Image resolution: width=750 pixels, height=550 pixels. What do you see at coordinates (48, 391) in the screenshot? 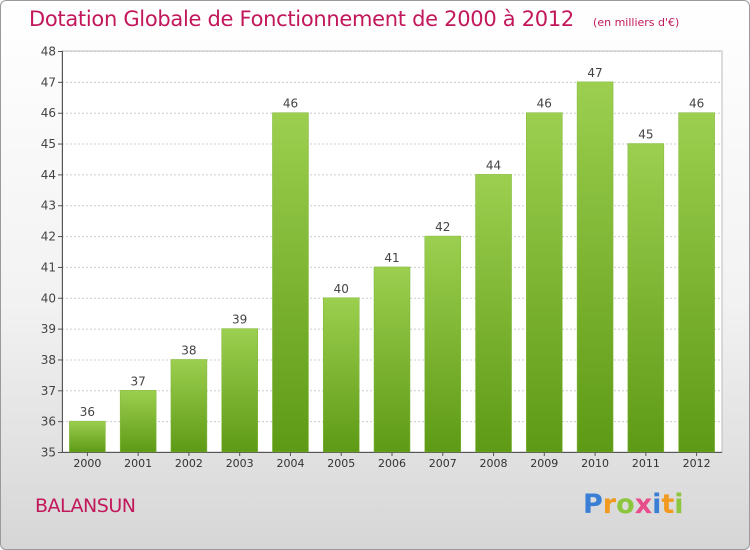
I see `y-tick-label: 37` at bounding box center [48, 391].